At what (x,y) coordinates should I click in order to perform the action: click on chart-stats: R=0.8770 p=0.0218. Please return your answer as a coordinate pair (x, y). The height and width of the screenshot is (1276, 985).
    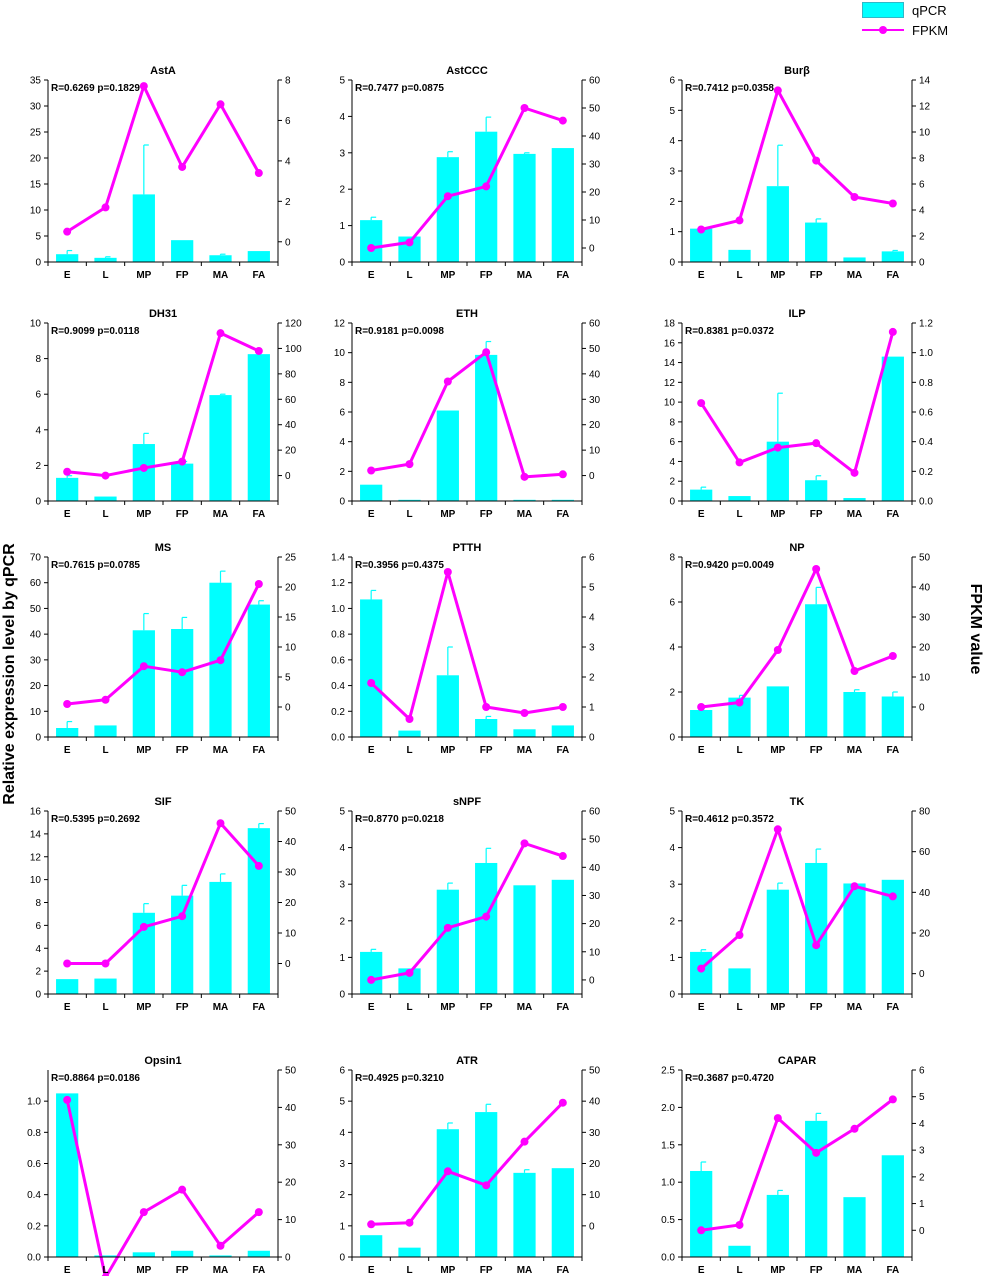
    Looking at the image, I should click on (399, 819).